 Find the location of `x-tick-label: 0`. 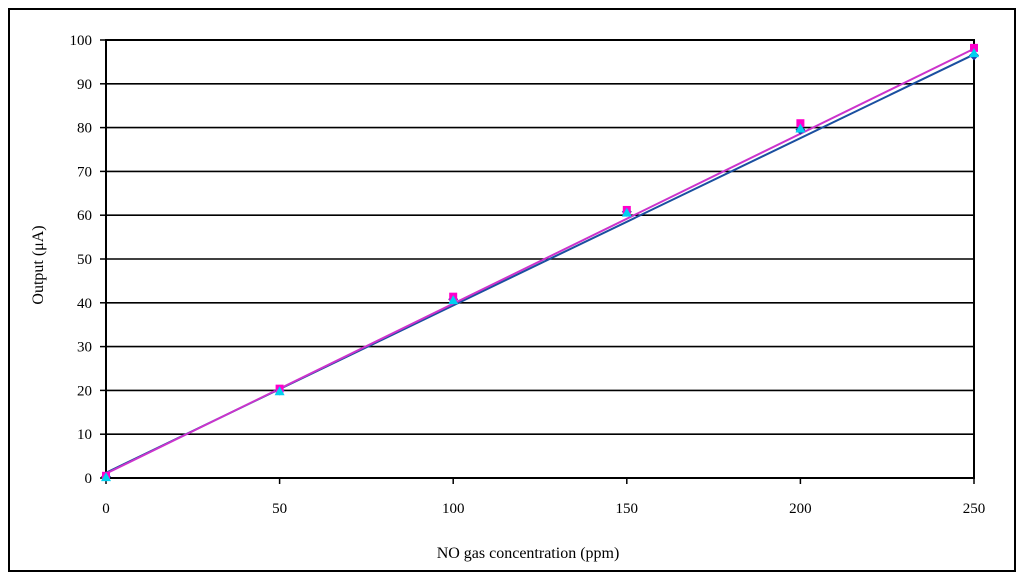

x-tick-label: 0 is located at coordinates (106, 509).